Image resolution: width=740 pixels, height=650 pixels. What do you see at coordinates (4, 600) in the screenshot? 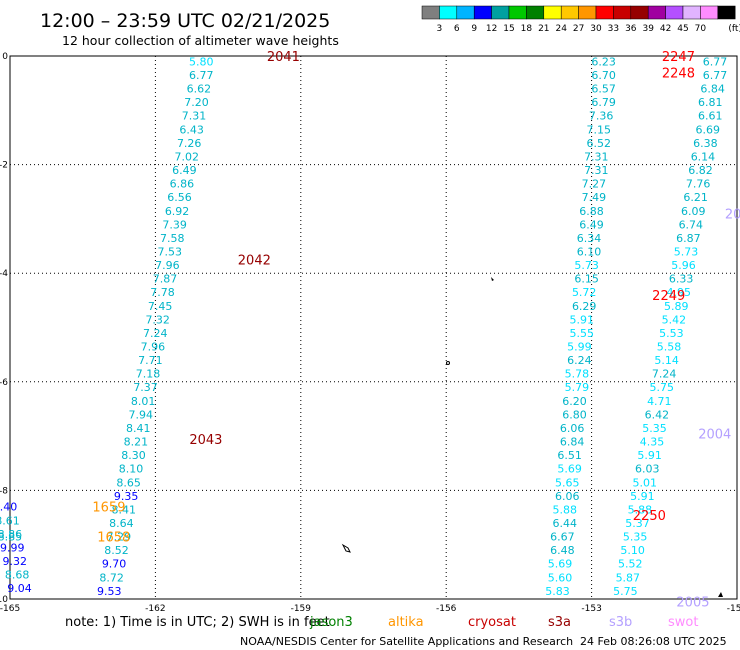
I see `y-tick-label: -10` at bounding box center [4, 600].